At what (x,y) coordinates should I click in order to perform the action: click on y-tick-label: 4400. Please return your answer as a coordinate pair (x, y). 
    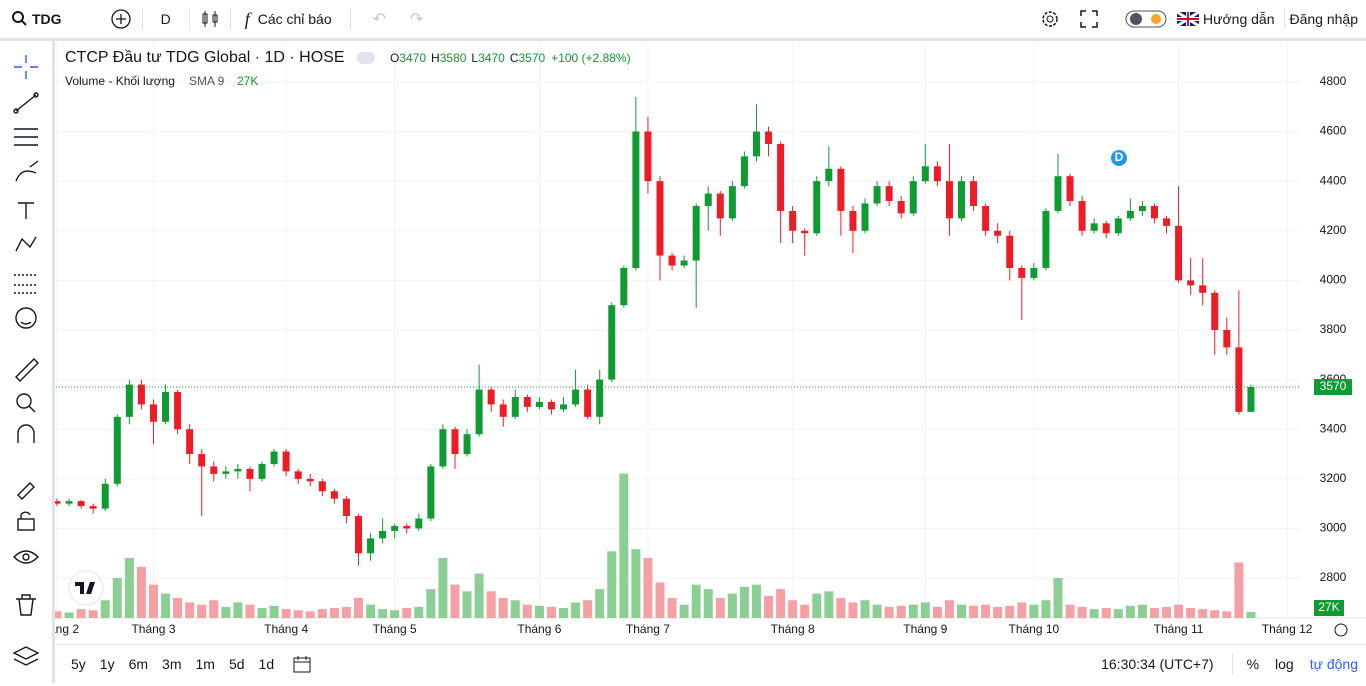
    Looking at the image, I should click on (1333, 180).